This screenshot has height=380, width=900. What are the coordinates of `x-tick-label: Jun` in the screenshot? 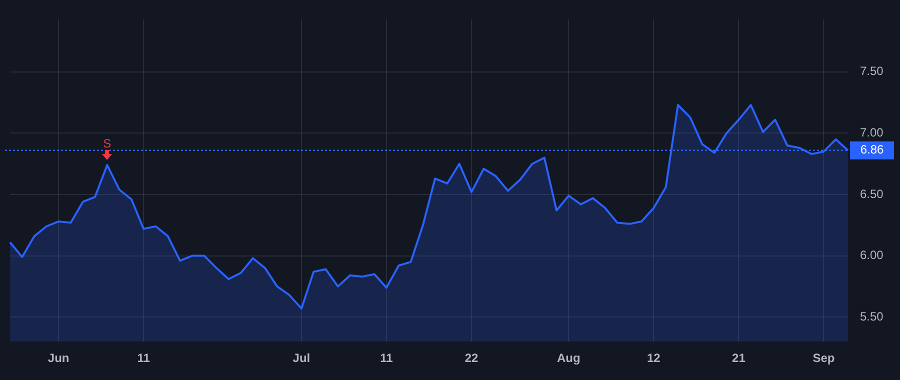 It's located at (59, 358).